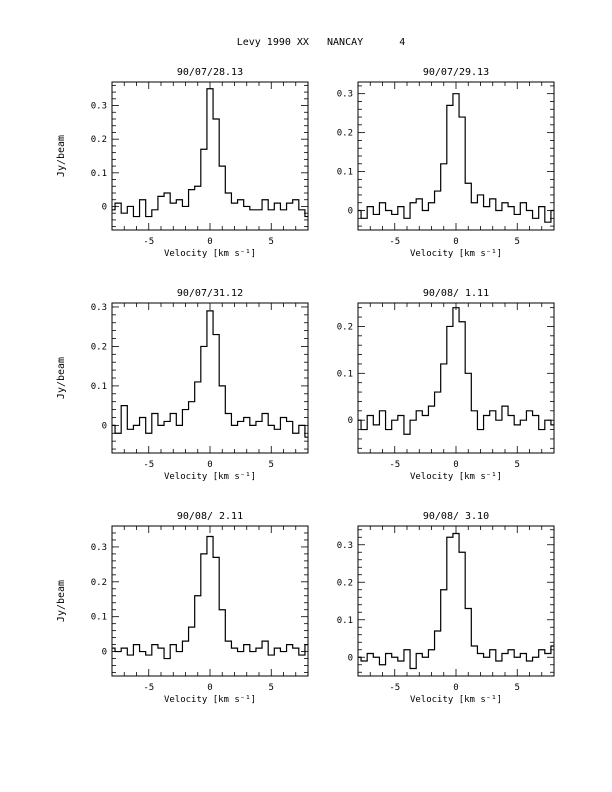  What do you see at coordinates (456, 516) in the screenshot?
I see `panel-title: 90/08/ 3.10` at bounding box center [456, 516].